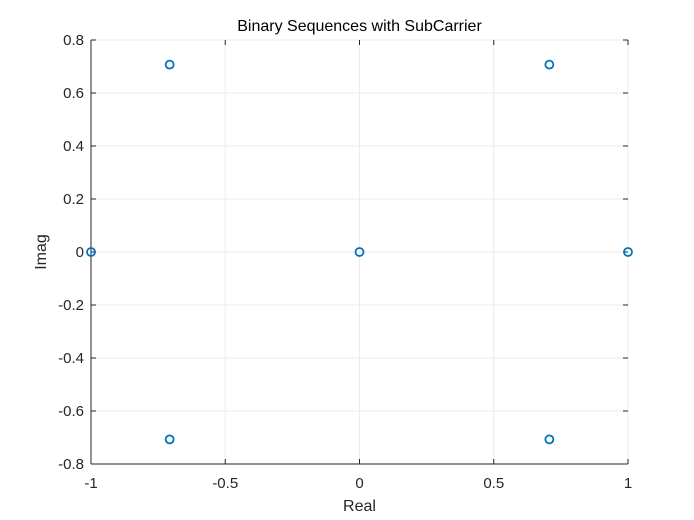 The image size is (694, 520). Describe the element at coordinates (71, 464) in the screenshot. I see `y-tick-label: -0.8` at that location.